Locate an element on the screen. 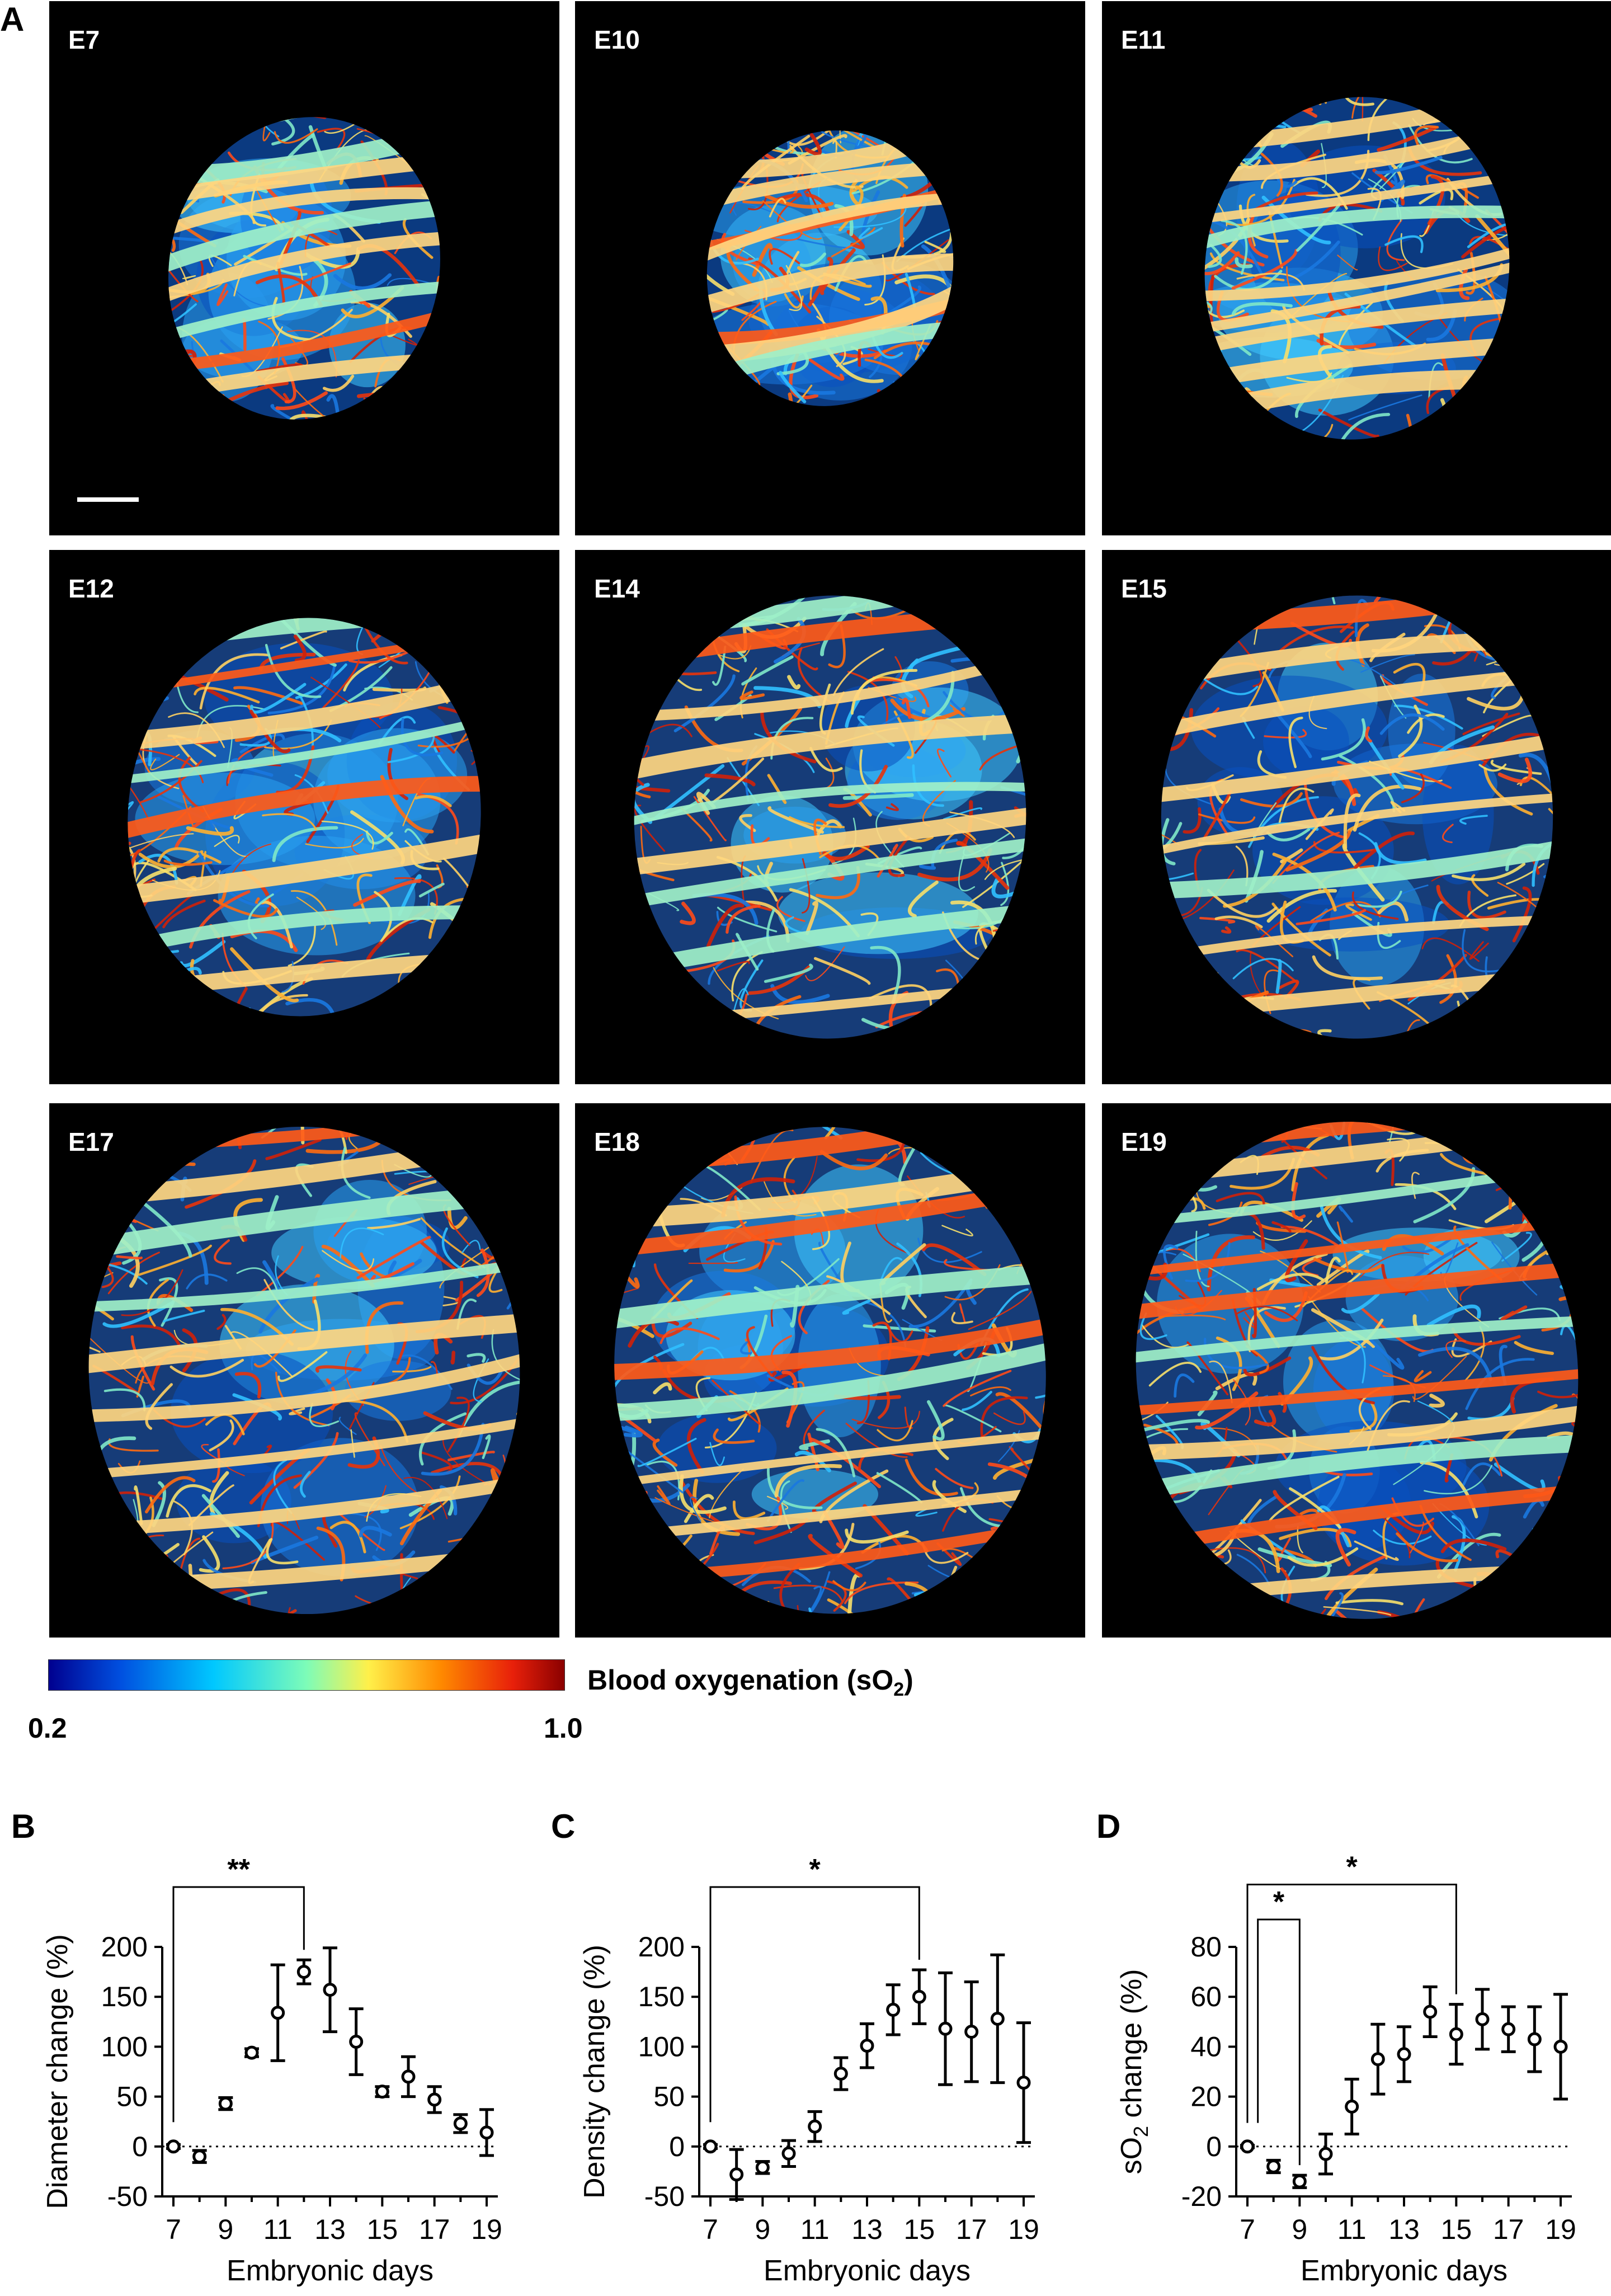  vascular-image-e10: E10 is located at coordinates (830, 268).